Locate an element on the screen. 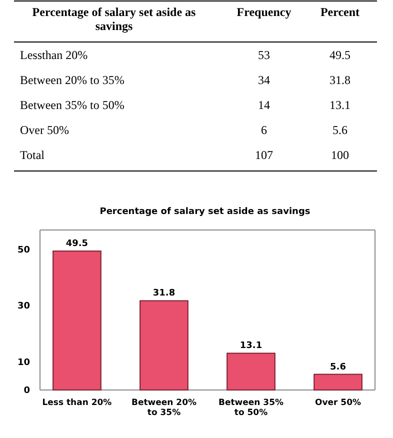  data-label: 31.8 is located at coordinates (164, 293).